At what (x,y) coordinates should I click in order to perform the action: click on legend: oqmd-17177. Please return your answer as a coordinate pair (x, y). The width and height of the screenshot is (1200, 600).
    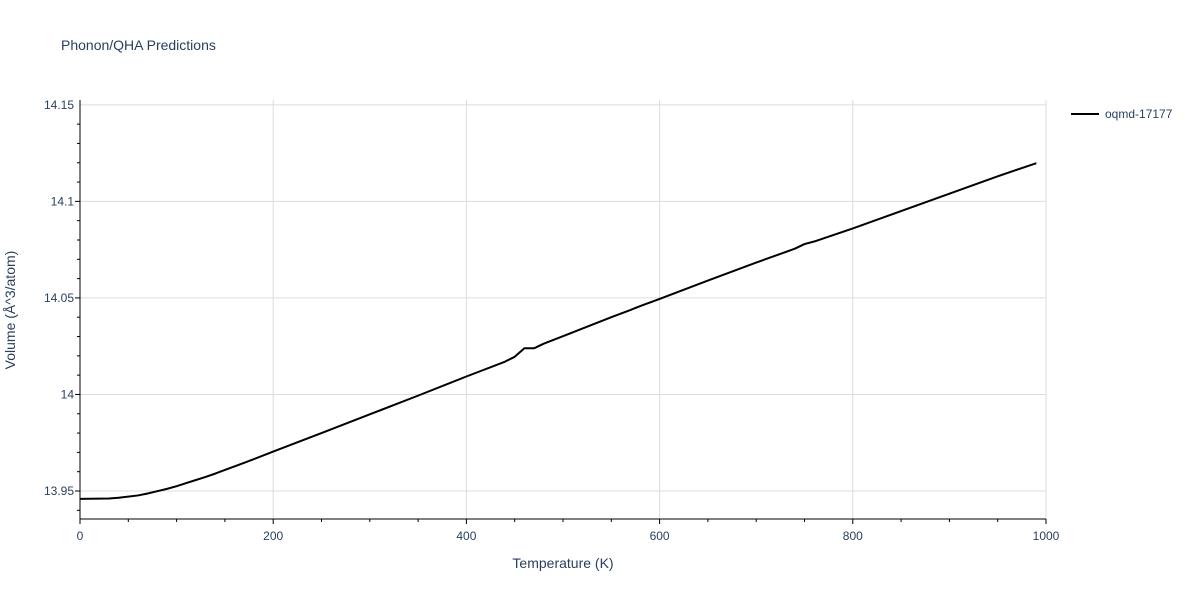
    Looking at the image, I should click on (1122, 114).